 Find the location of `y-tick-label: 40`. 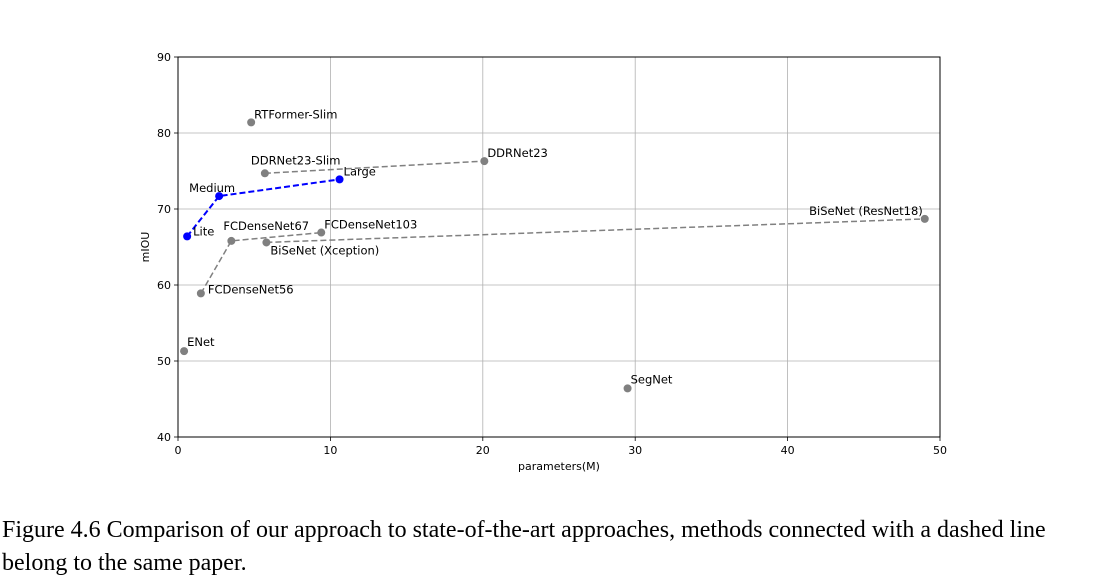

y-tick-label: 40 is located at coordinates (164, 437).